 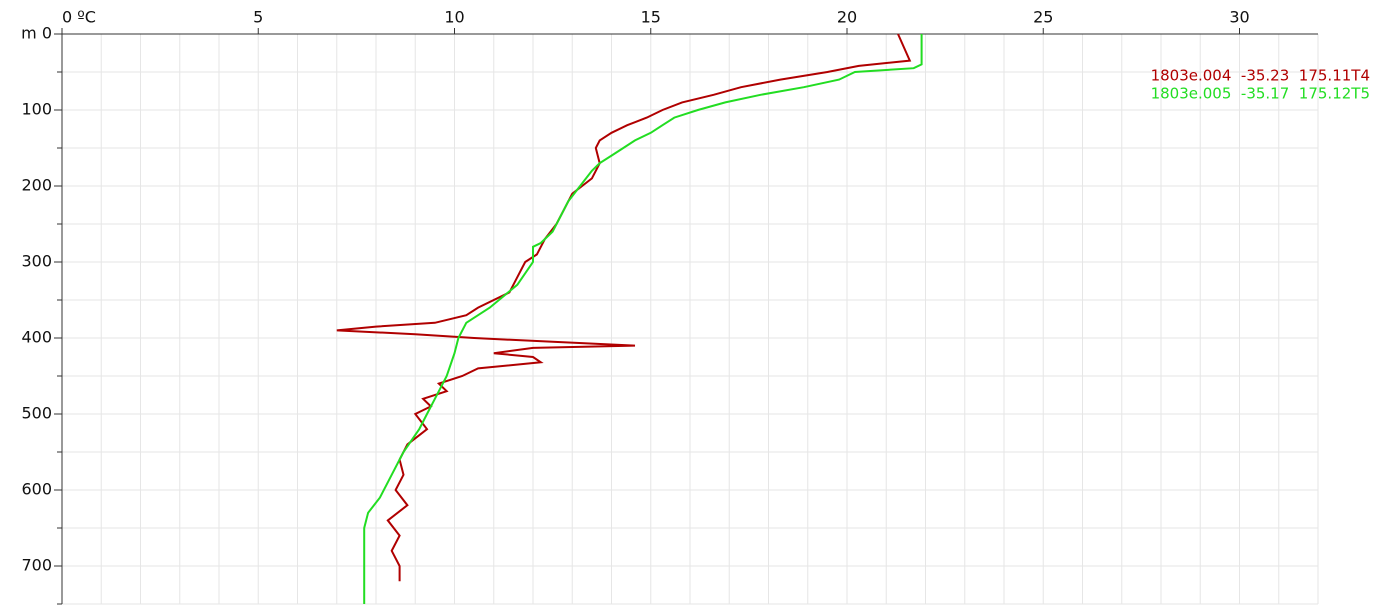 I want to click on legend-entry: 1803e.005 -35.17 175.12T5, so click(x=1260, y=94).